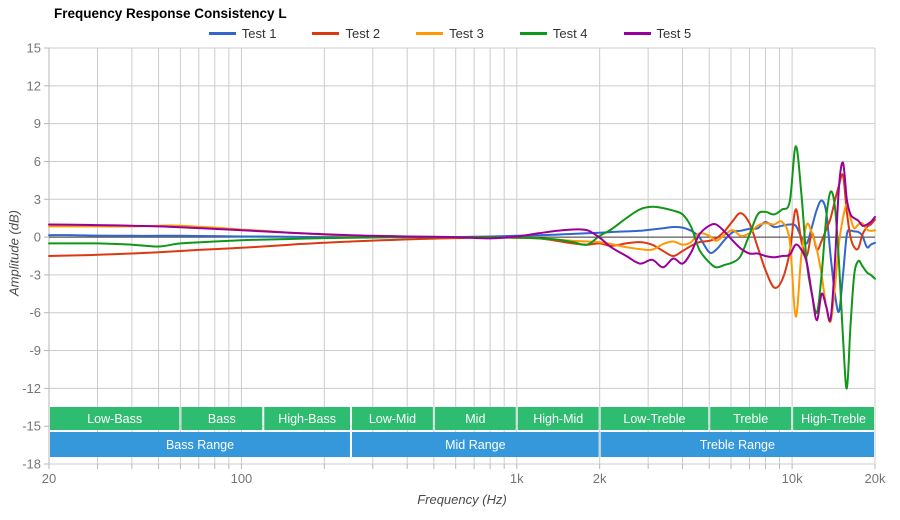 This screenshot has width=900, height=520. Describe the element at coordinates (242, 478) in the screenshot. I see `x-tick-label: 100` at that location.